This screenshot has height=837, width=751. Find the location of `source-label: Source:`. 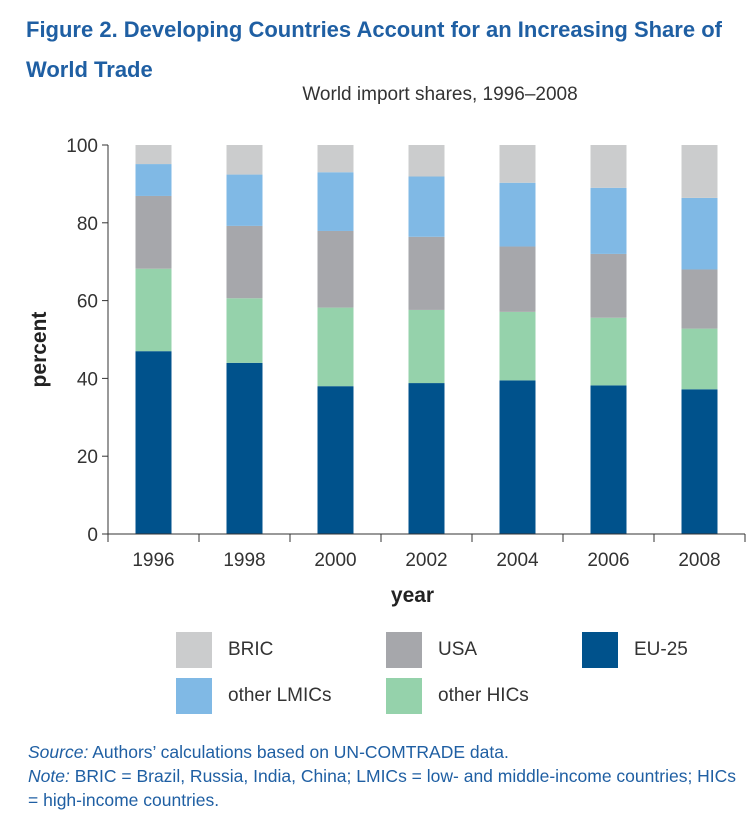

source-label: Source: is located at coordinates (58, 752).